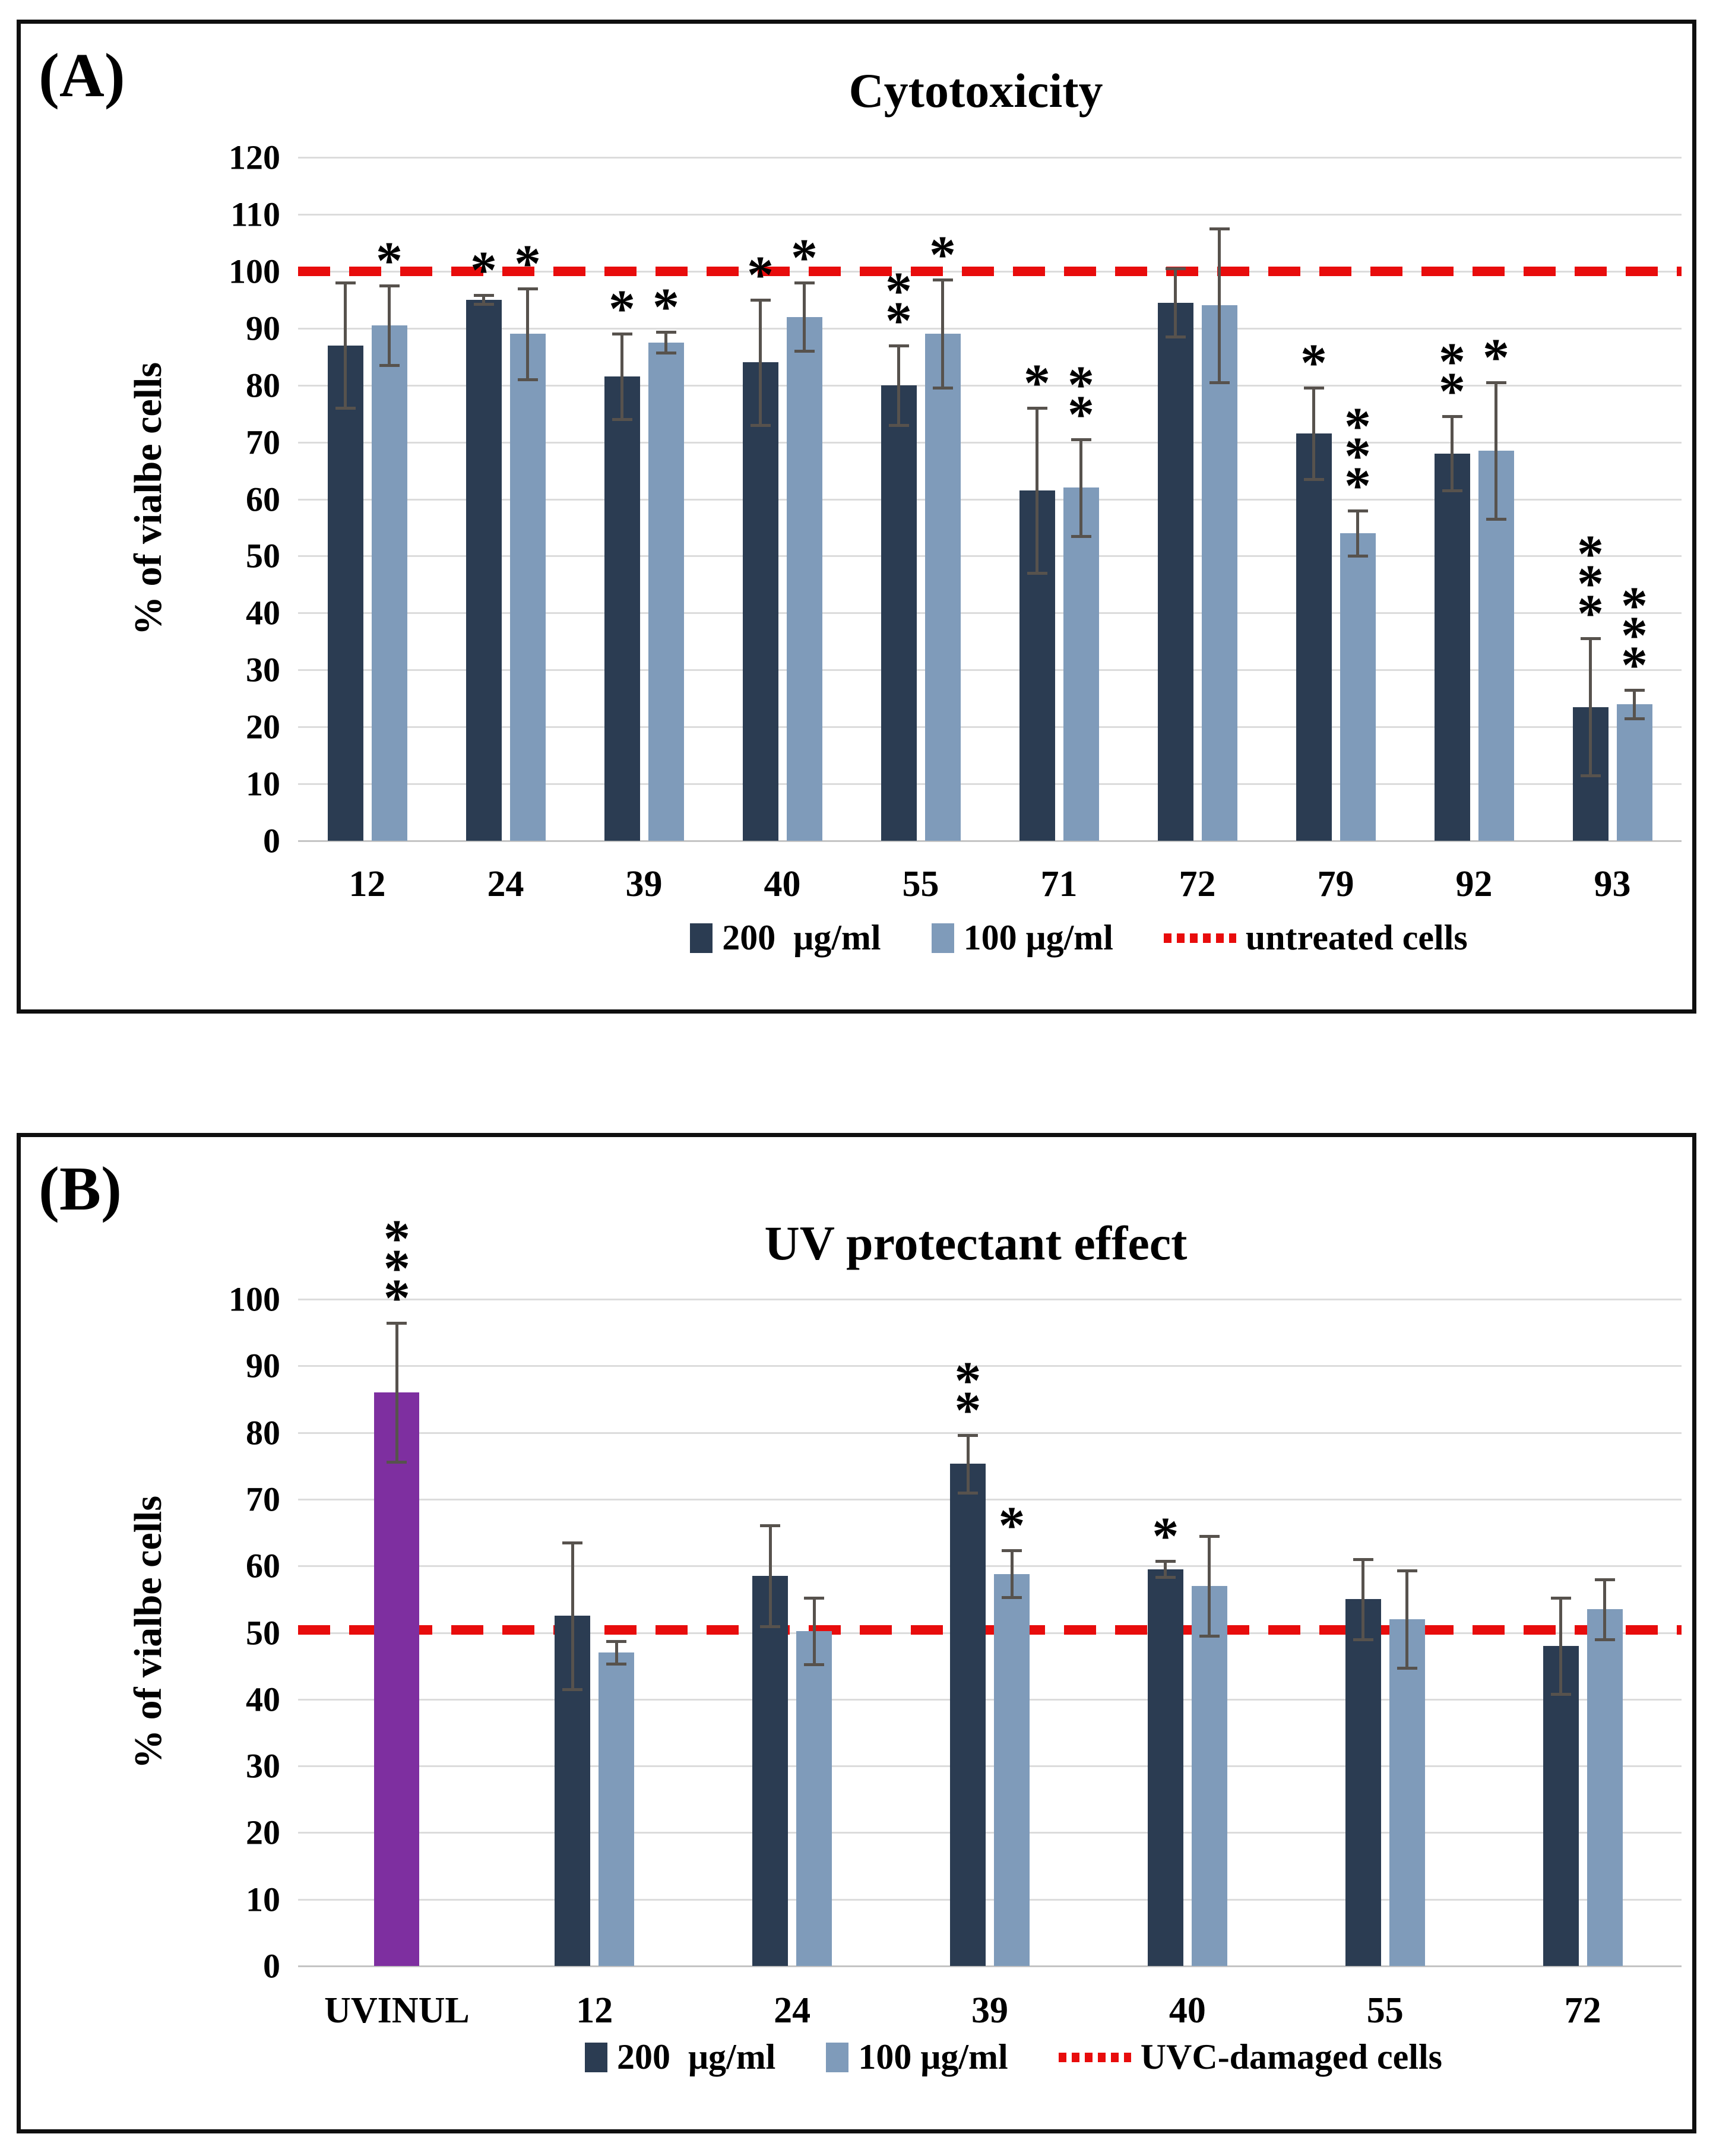  Describe the element at coordinates (990, 271) in the screenshot. I see `reference-line` at that location.